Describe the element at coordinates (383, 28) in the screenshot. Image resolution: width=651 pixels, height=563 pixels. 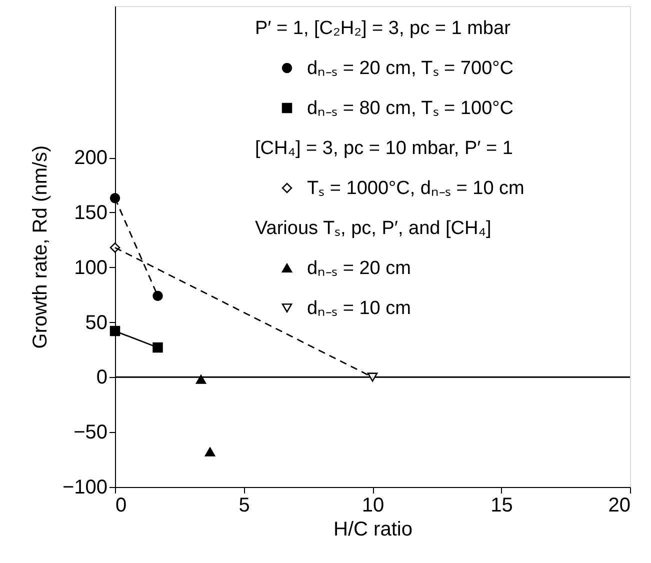
I see `annotation: P′ = 1, [C₂H₂] = 3, pc = 1 mbar` at that location.